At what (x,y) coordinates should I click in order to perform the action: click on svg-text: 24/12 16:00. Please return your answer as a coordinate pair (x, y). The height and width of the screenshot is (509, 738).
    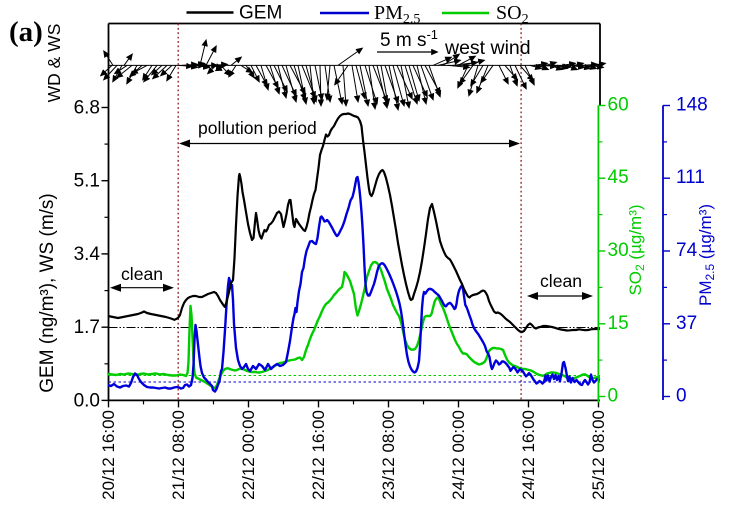
    Looking at the image, I should click on (528, 455).